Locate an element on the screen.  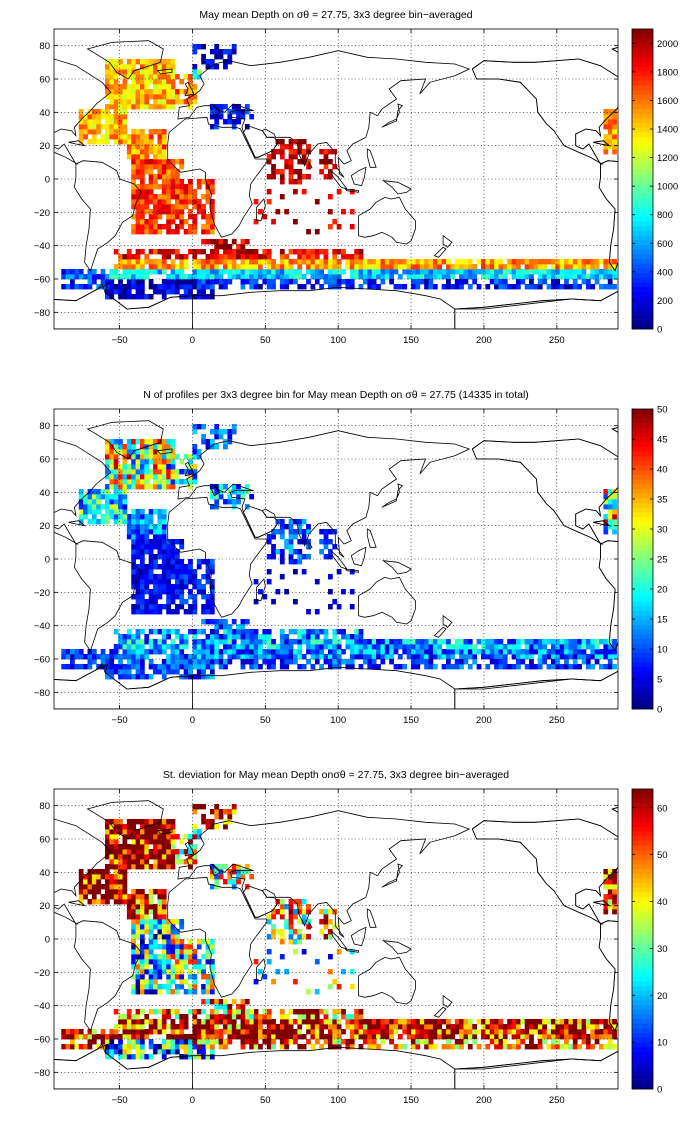
coastline-north-america is located at coordinates (83, 871).